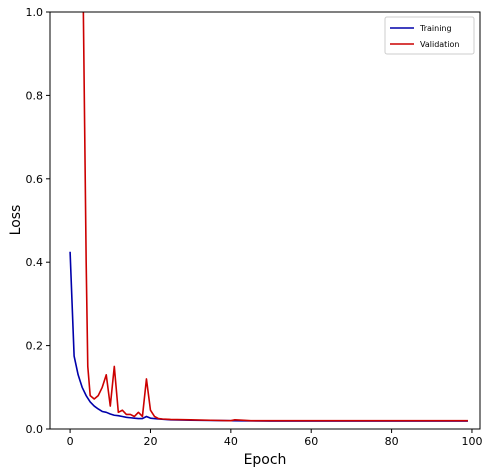  Describe the element at coordinates (150, 441) in the screenshot. I see `x-tick-label: 20` at that location.